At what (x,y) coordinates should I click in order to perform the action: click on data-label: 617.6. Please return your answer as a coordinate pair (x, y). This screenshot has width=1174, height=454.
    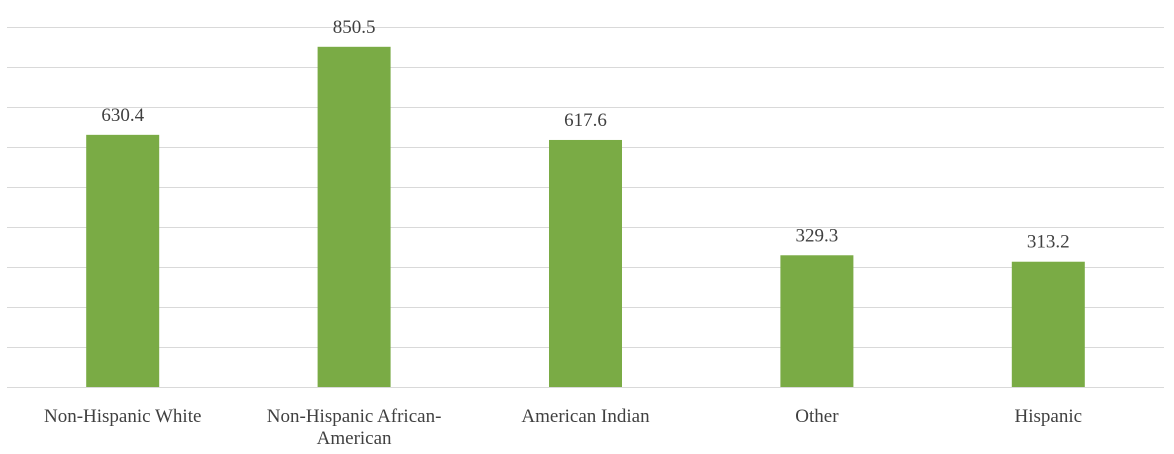
    Looking at the image, I should click on (585, 120).